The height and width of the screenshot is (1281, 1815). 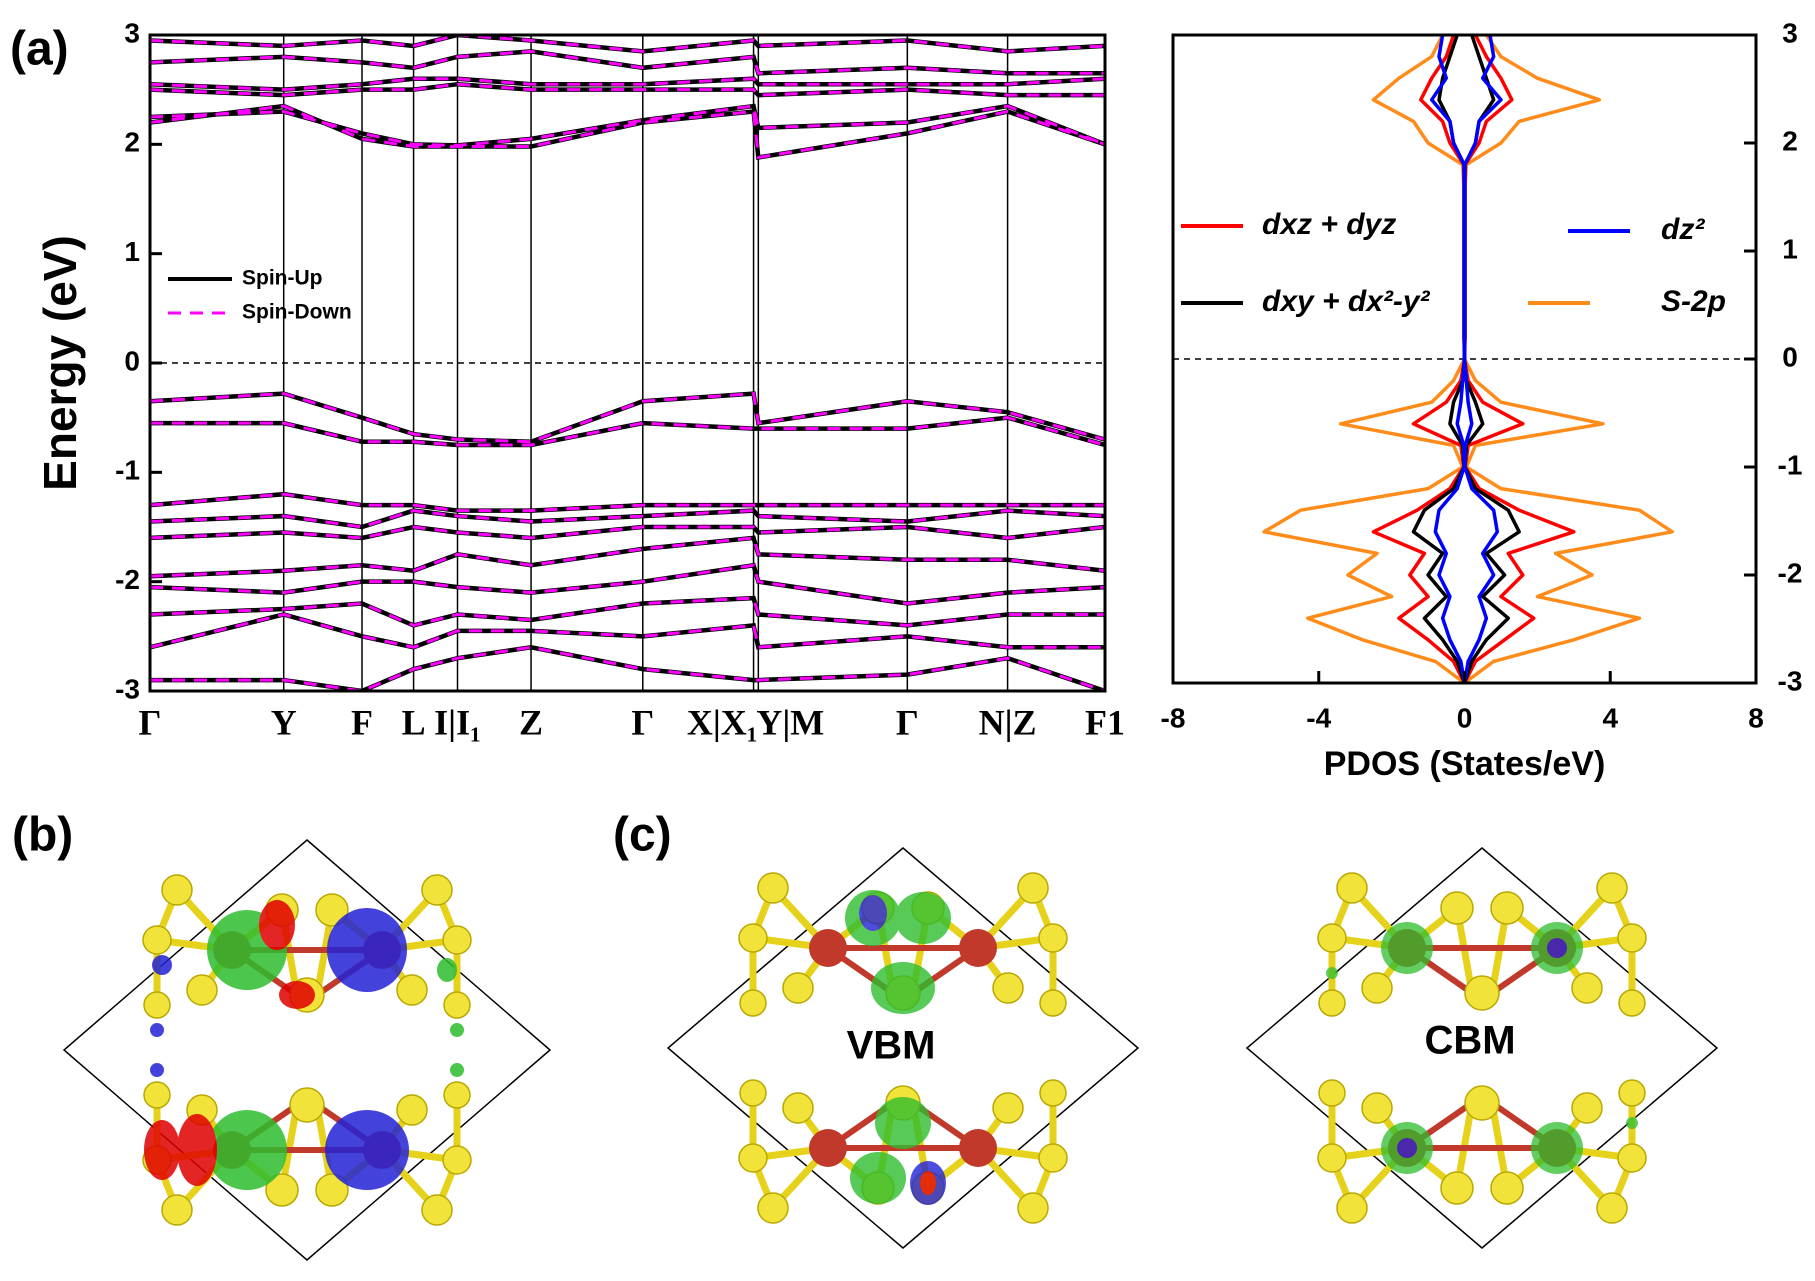 What do you see at coordinates (1465, 717) in the screenshot?
I see `x-tick-label: 0` at bounding box center [1465, 717].